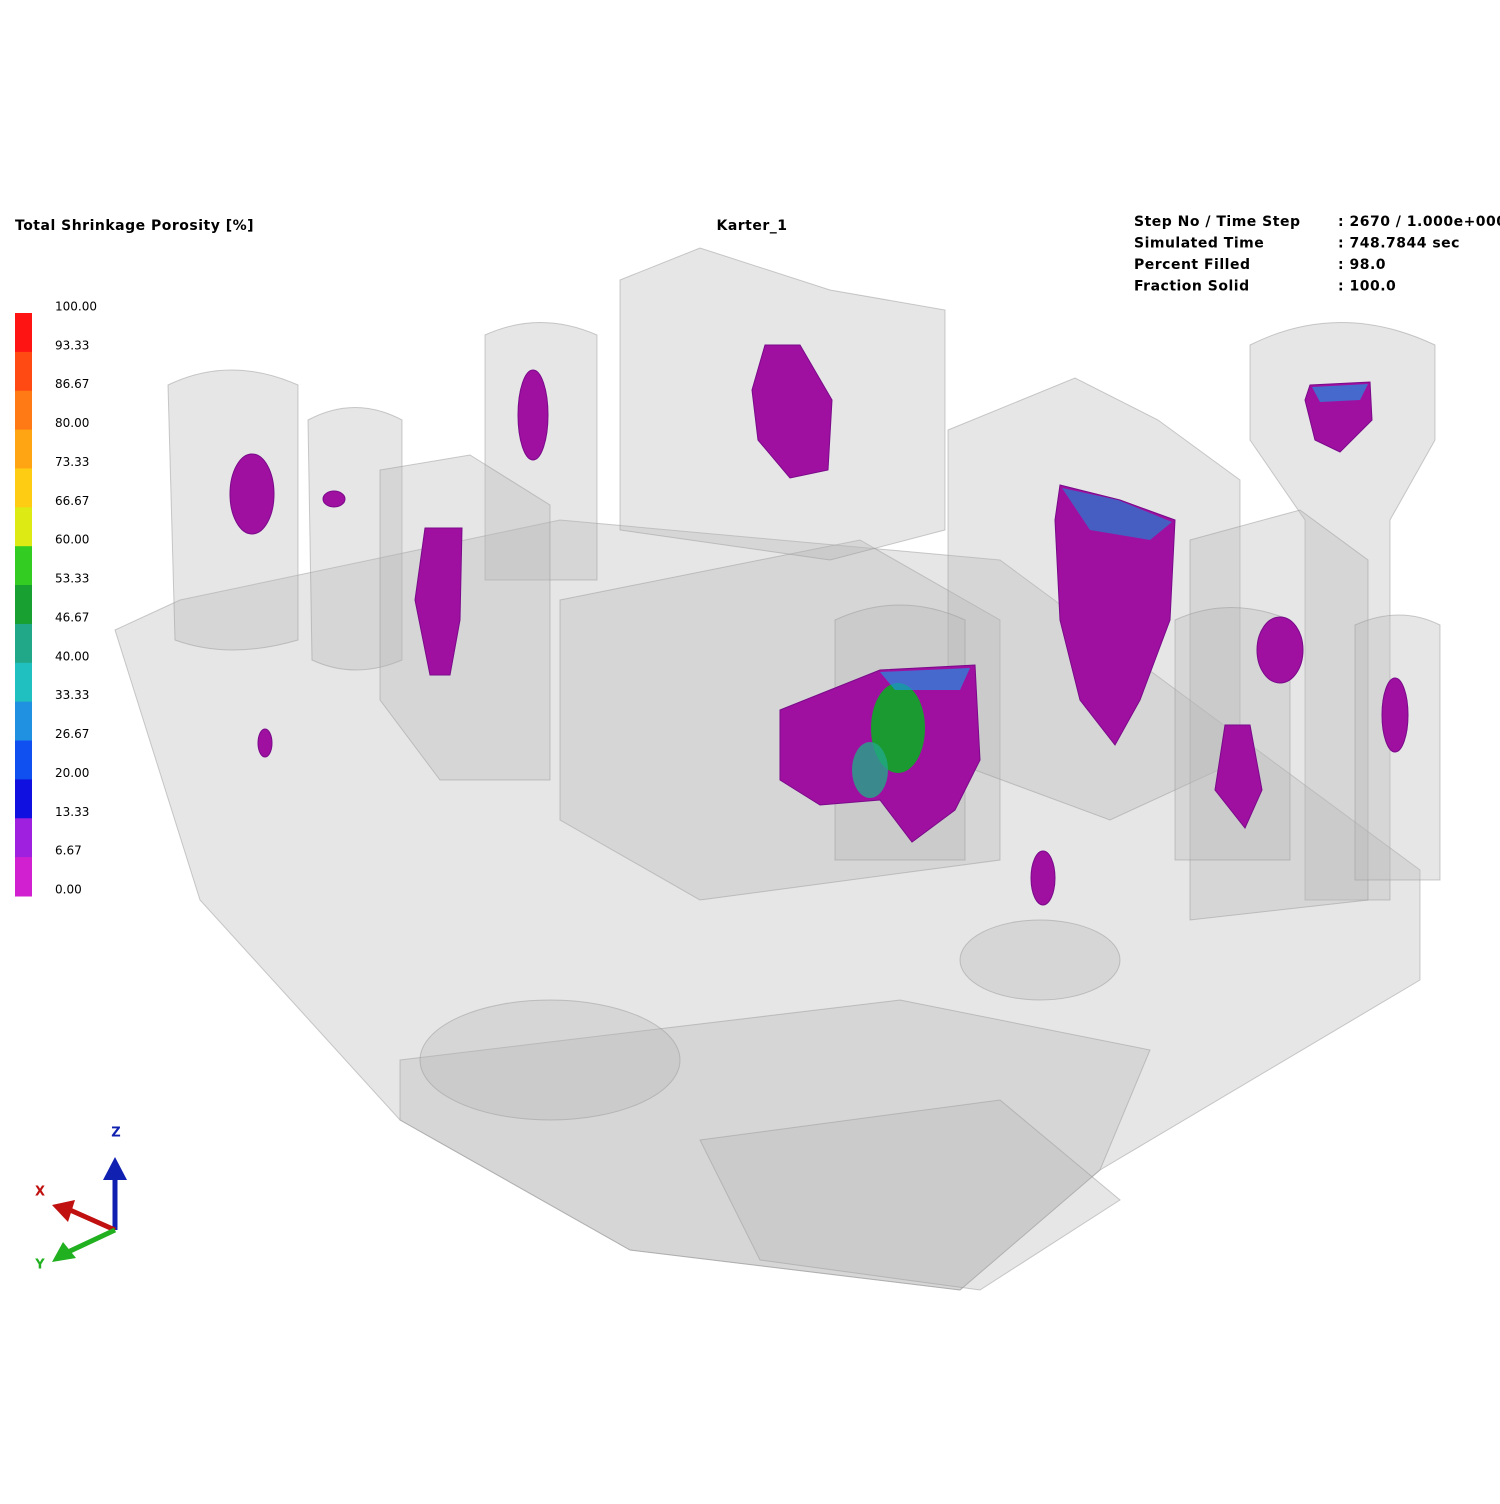  What do you see at coordinates (1362, 265) in the screenshot?
I see `info-value: : 98.0` at bounding box center [1362, 265].